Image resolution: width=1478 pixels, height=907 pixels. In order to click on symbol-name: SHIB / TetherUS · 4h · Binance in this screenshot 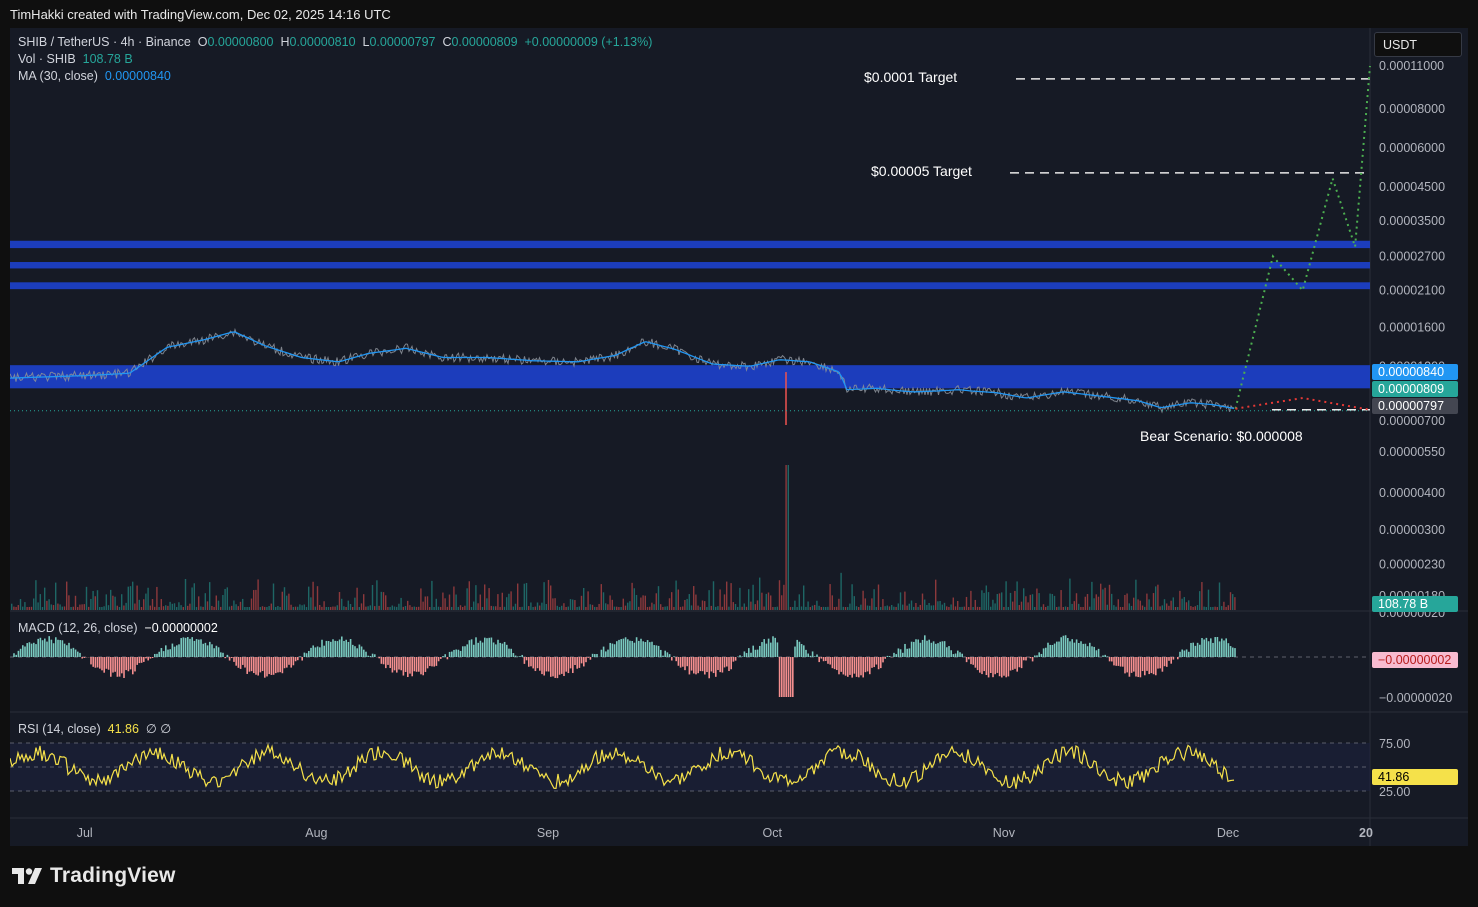, I will do `click(104, 42)`.